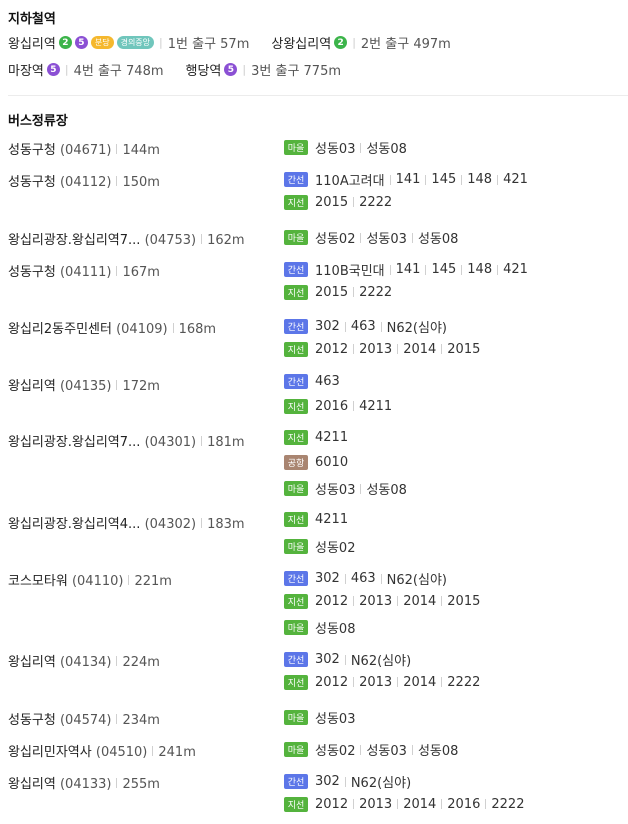  What do you see at coordinates (128, 42) in the screenshot?
I see `subway-station-item: 왕십리역 2 5 분당 경의중앙 | 1번 출구 57m` at bounding box center [128, 42].